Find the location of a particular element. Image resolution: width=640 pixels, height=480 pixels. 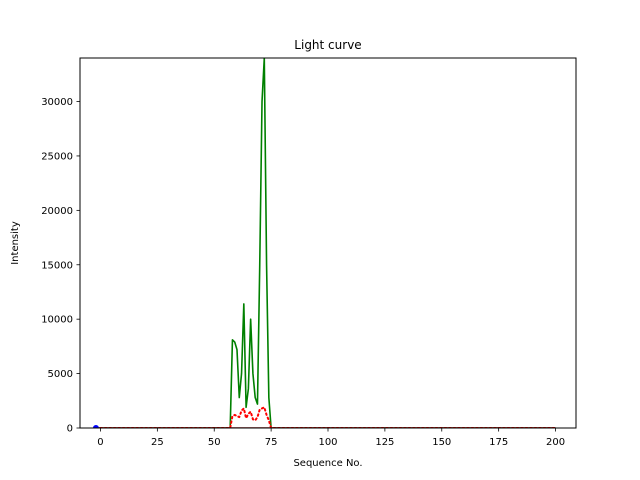

x-axis-label: Sequence No. is located at coordinates (327, 463).